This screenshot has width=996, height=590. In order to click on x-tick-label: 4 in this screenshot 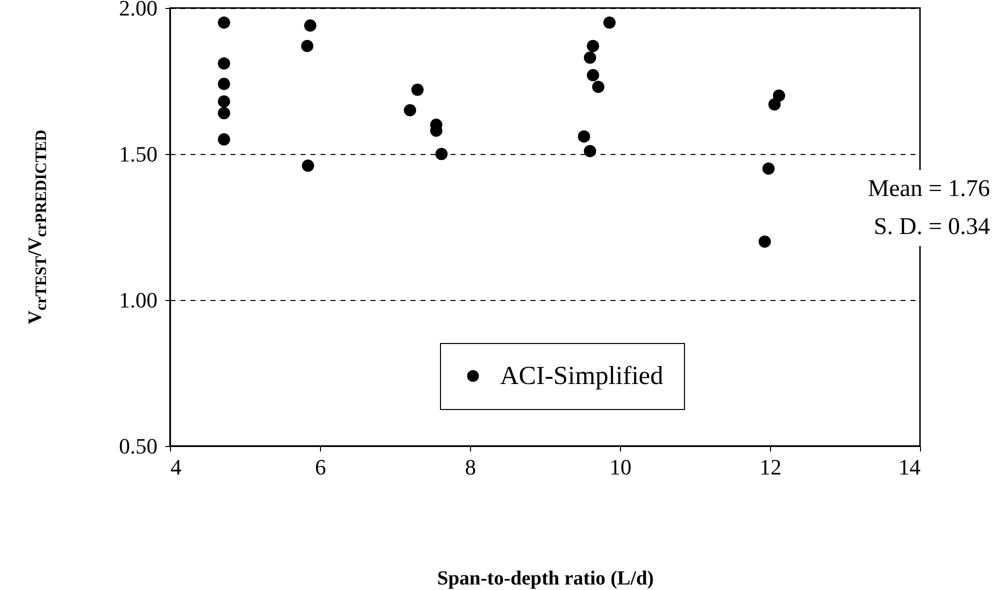, I will do `click(176, 467)`.